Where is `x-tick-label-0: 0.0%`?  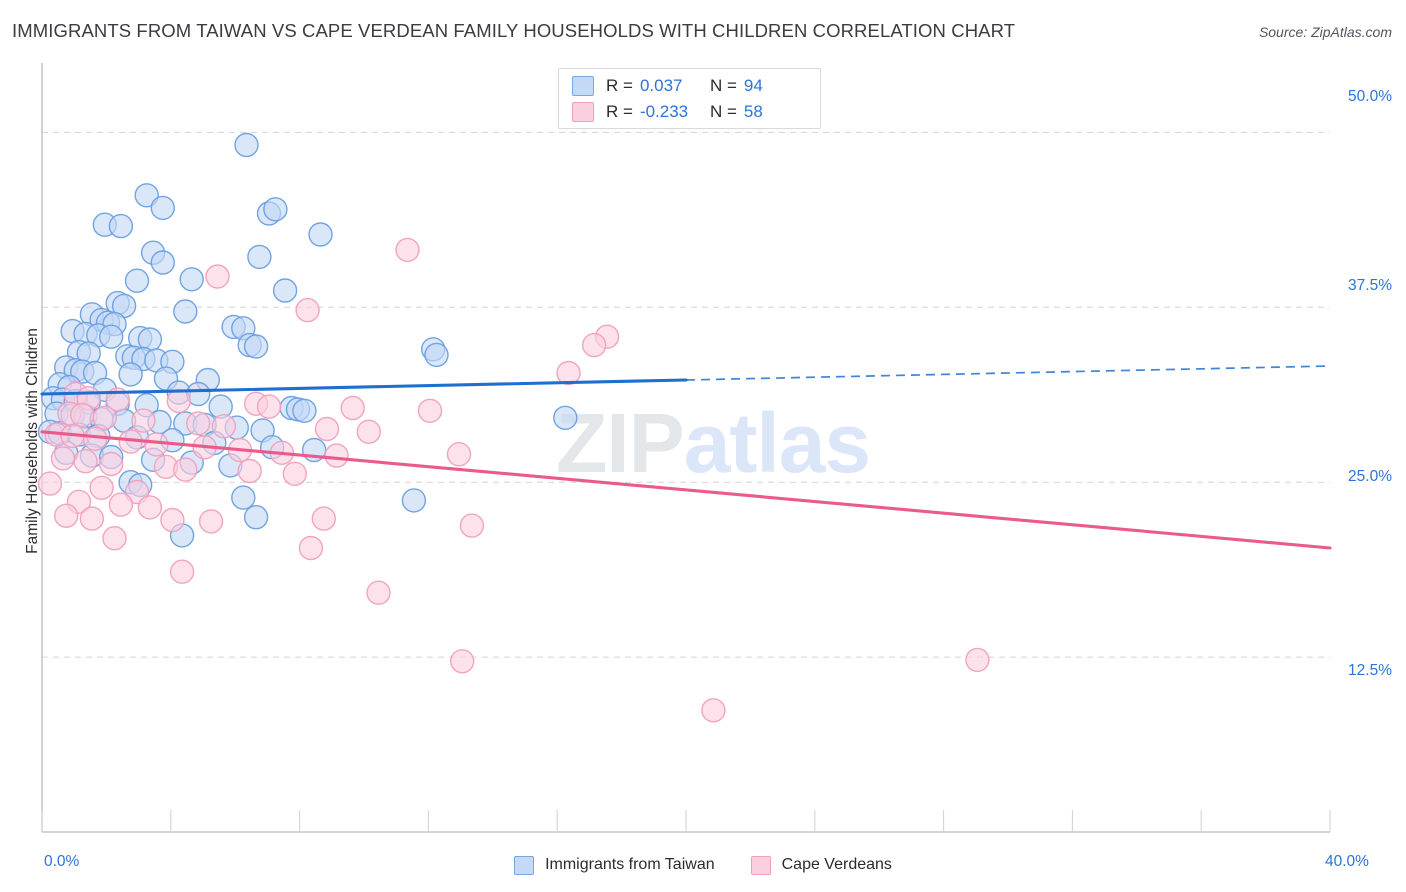 x-tick-label-0: 0.0% is located at coordinates (62, 861).